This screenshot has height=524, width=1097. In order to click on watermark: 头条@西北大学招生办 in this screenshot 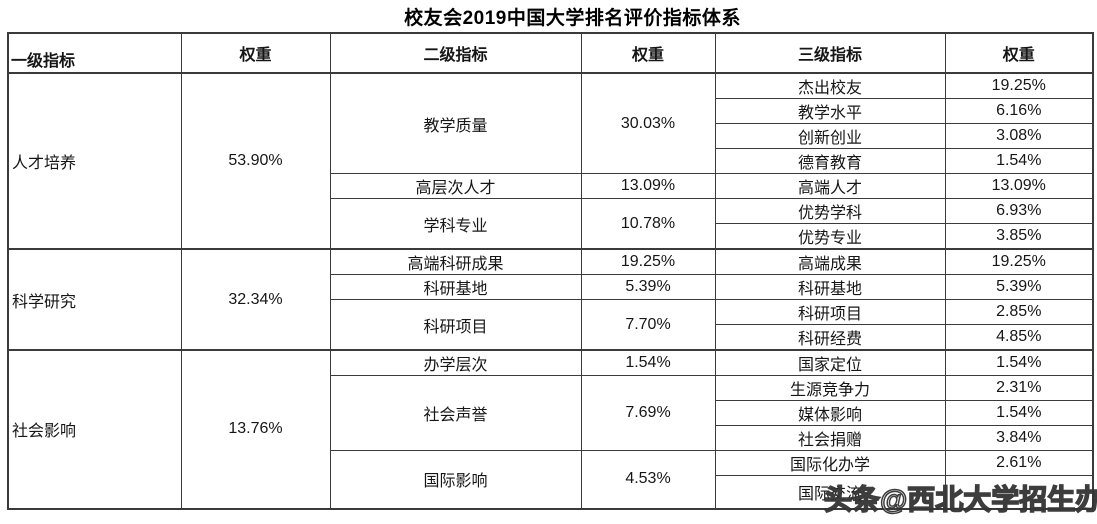, I will do `click(960, 499)`.